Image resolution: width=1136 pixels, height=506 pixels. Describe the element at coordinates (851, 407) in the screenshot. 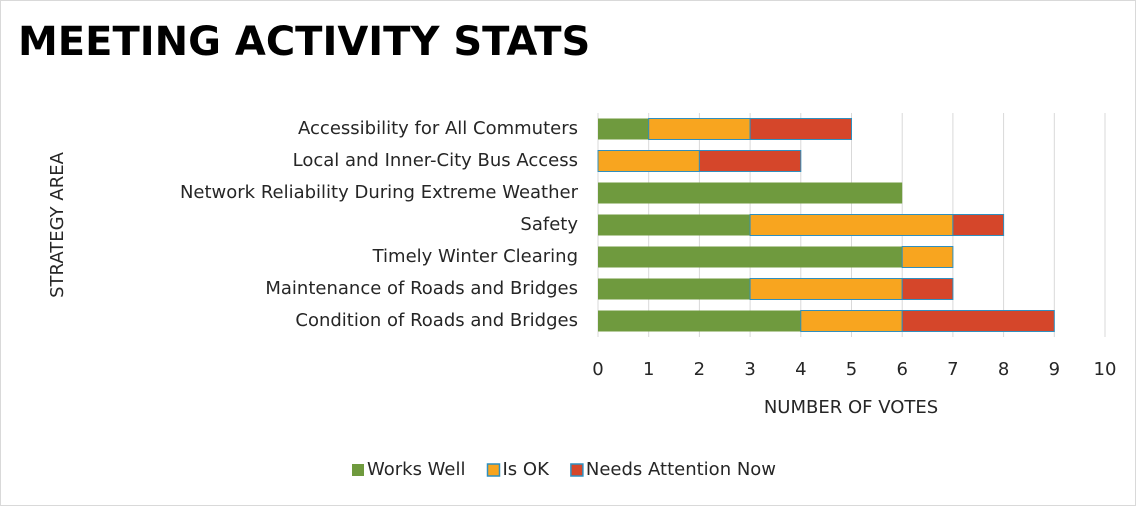

I see `x-axis-label: NUMBER OF VOTES` at that location.